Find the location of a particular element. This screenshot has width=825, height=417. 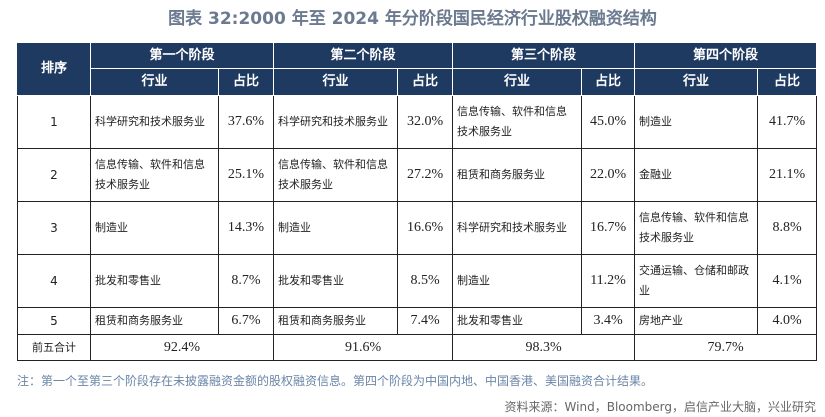

rank-header: 排序 is located at coordinates (54, 69).